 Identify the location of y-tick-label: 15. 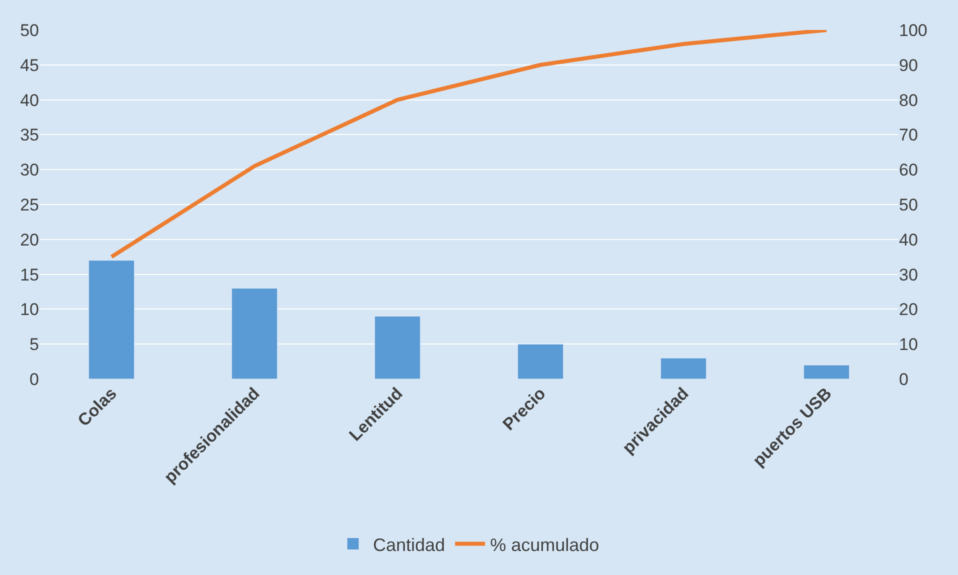
(29, 274).